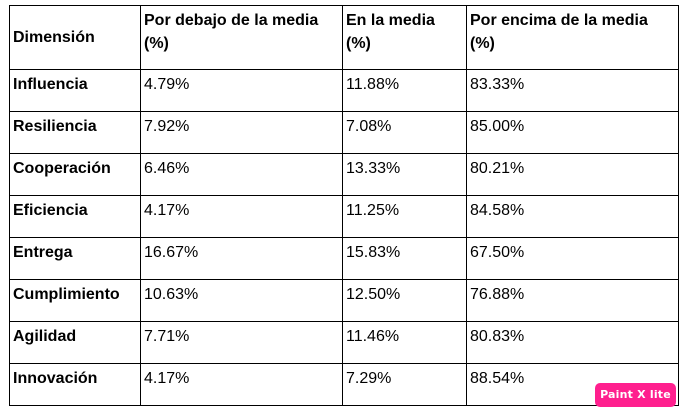 The height and width of the screenshot is (417, 686). Describe the element at coordinates (572, 342) in the screenshot. I see `above-average-cell: 80.83%` at that location.